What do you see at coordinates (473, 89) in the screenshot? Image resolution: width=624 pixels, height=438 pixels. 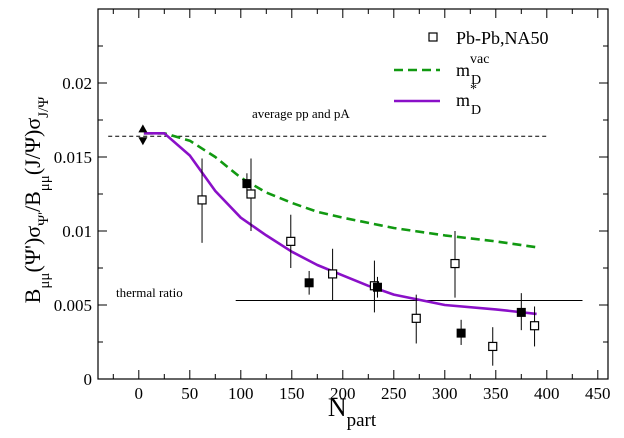 I see `legend-star-sup: *` at bounding box center [473, 89].